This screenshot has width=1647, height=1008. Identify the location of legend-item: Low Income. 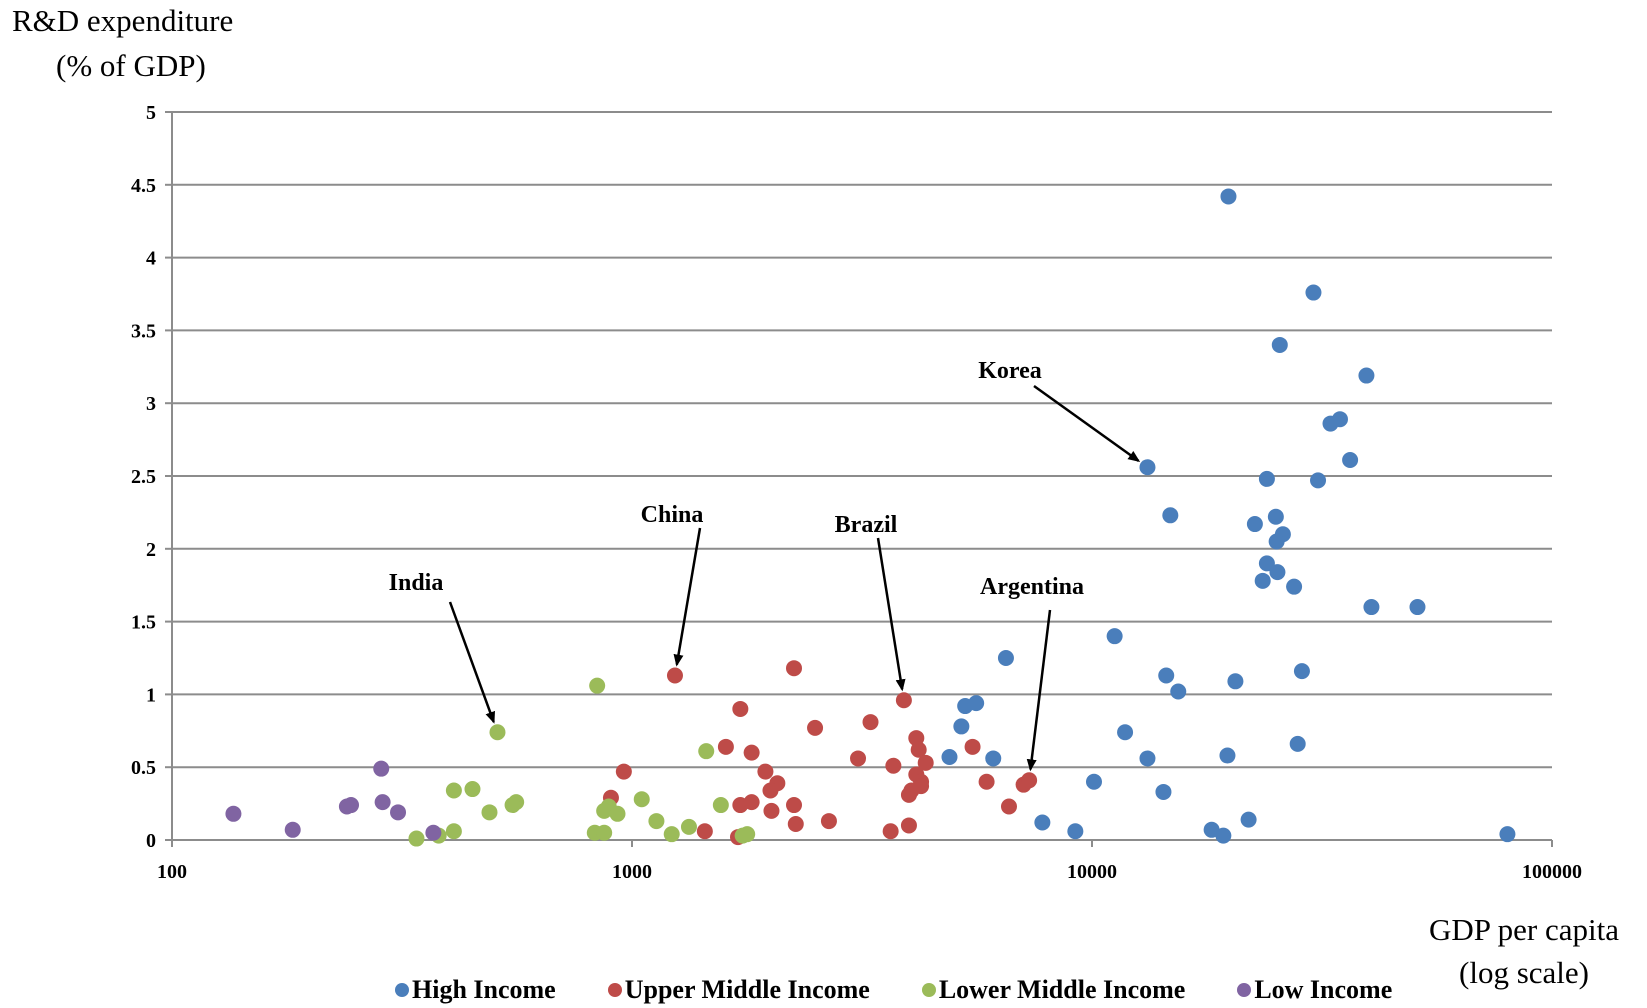
(1314, 990).